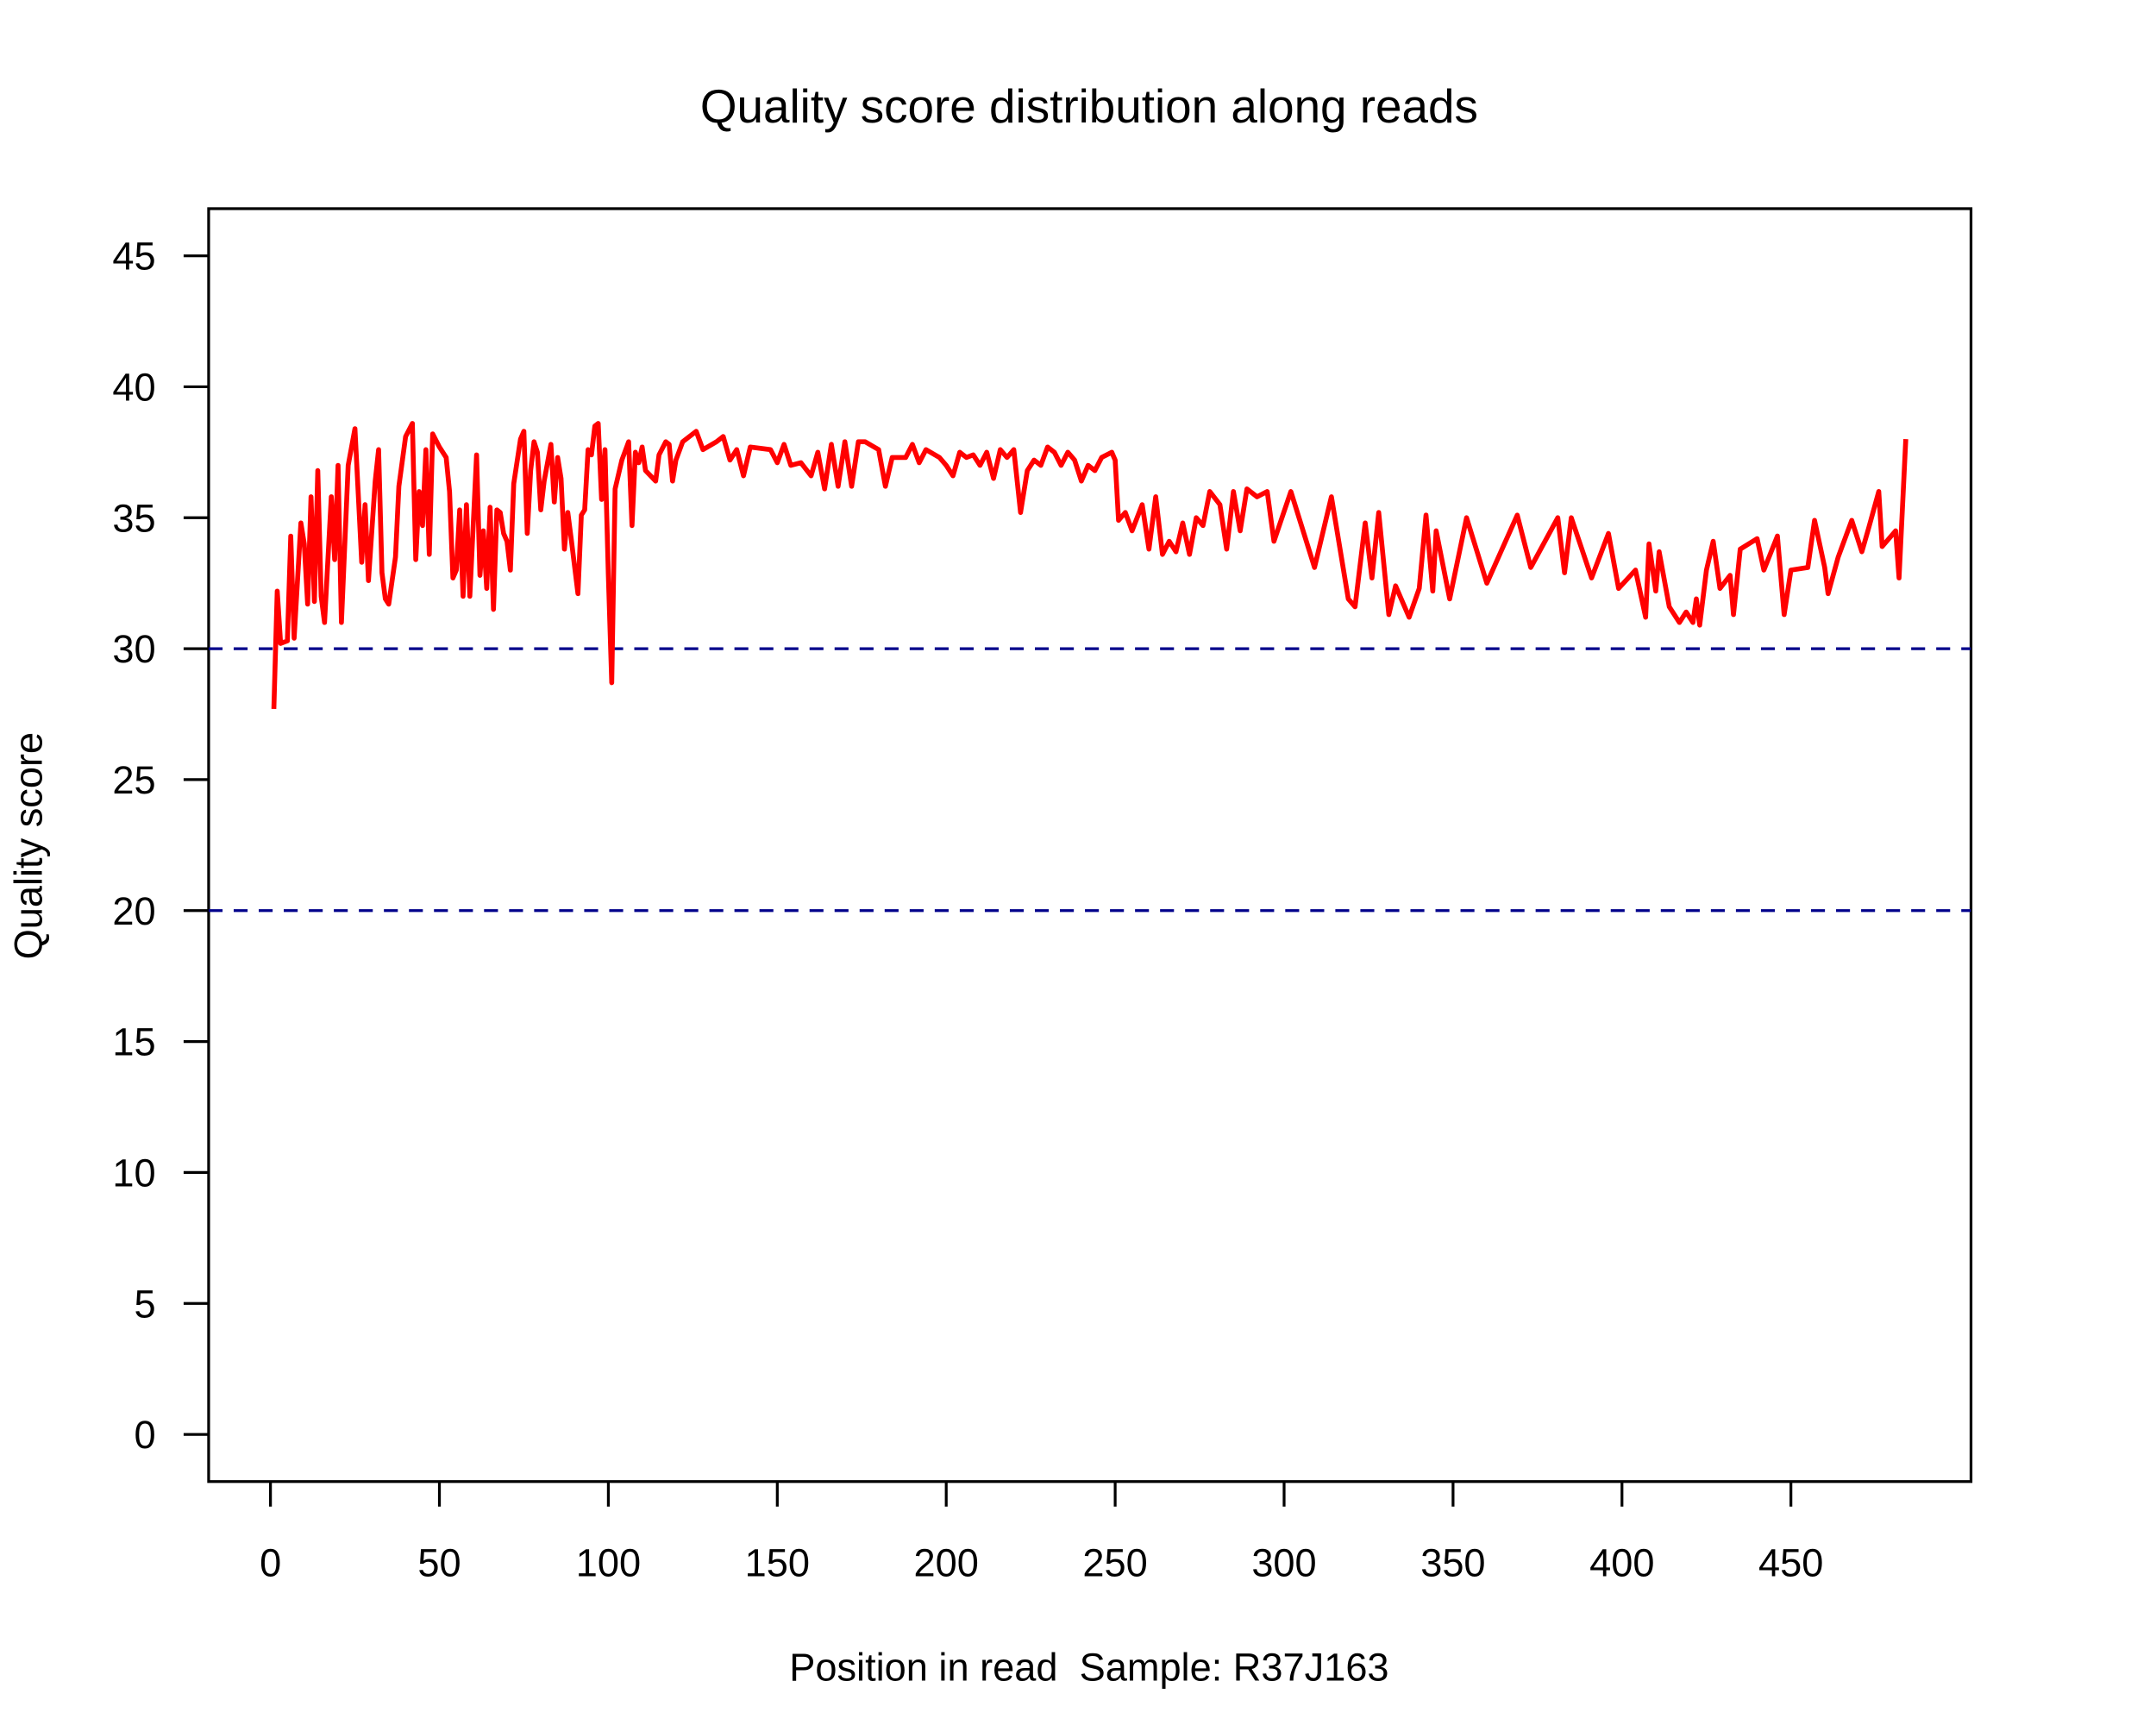 The height and width of the screenshot is (1725, 2156). What do you see at coordinates (133, 1042) in the screenshot?
I see `y-tick-label: 15` at bounding box center [133, 1042].